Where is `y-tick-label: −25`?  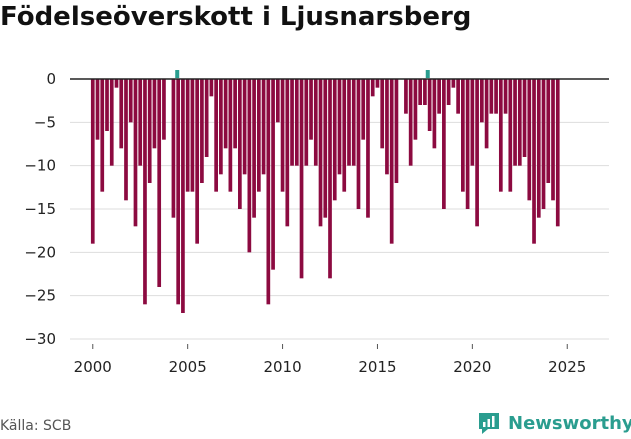 y-tick-label: −25 is located at coordinates (40, 296).